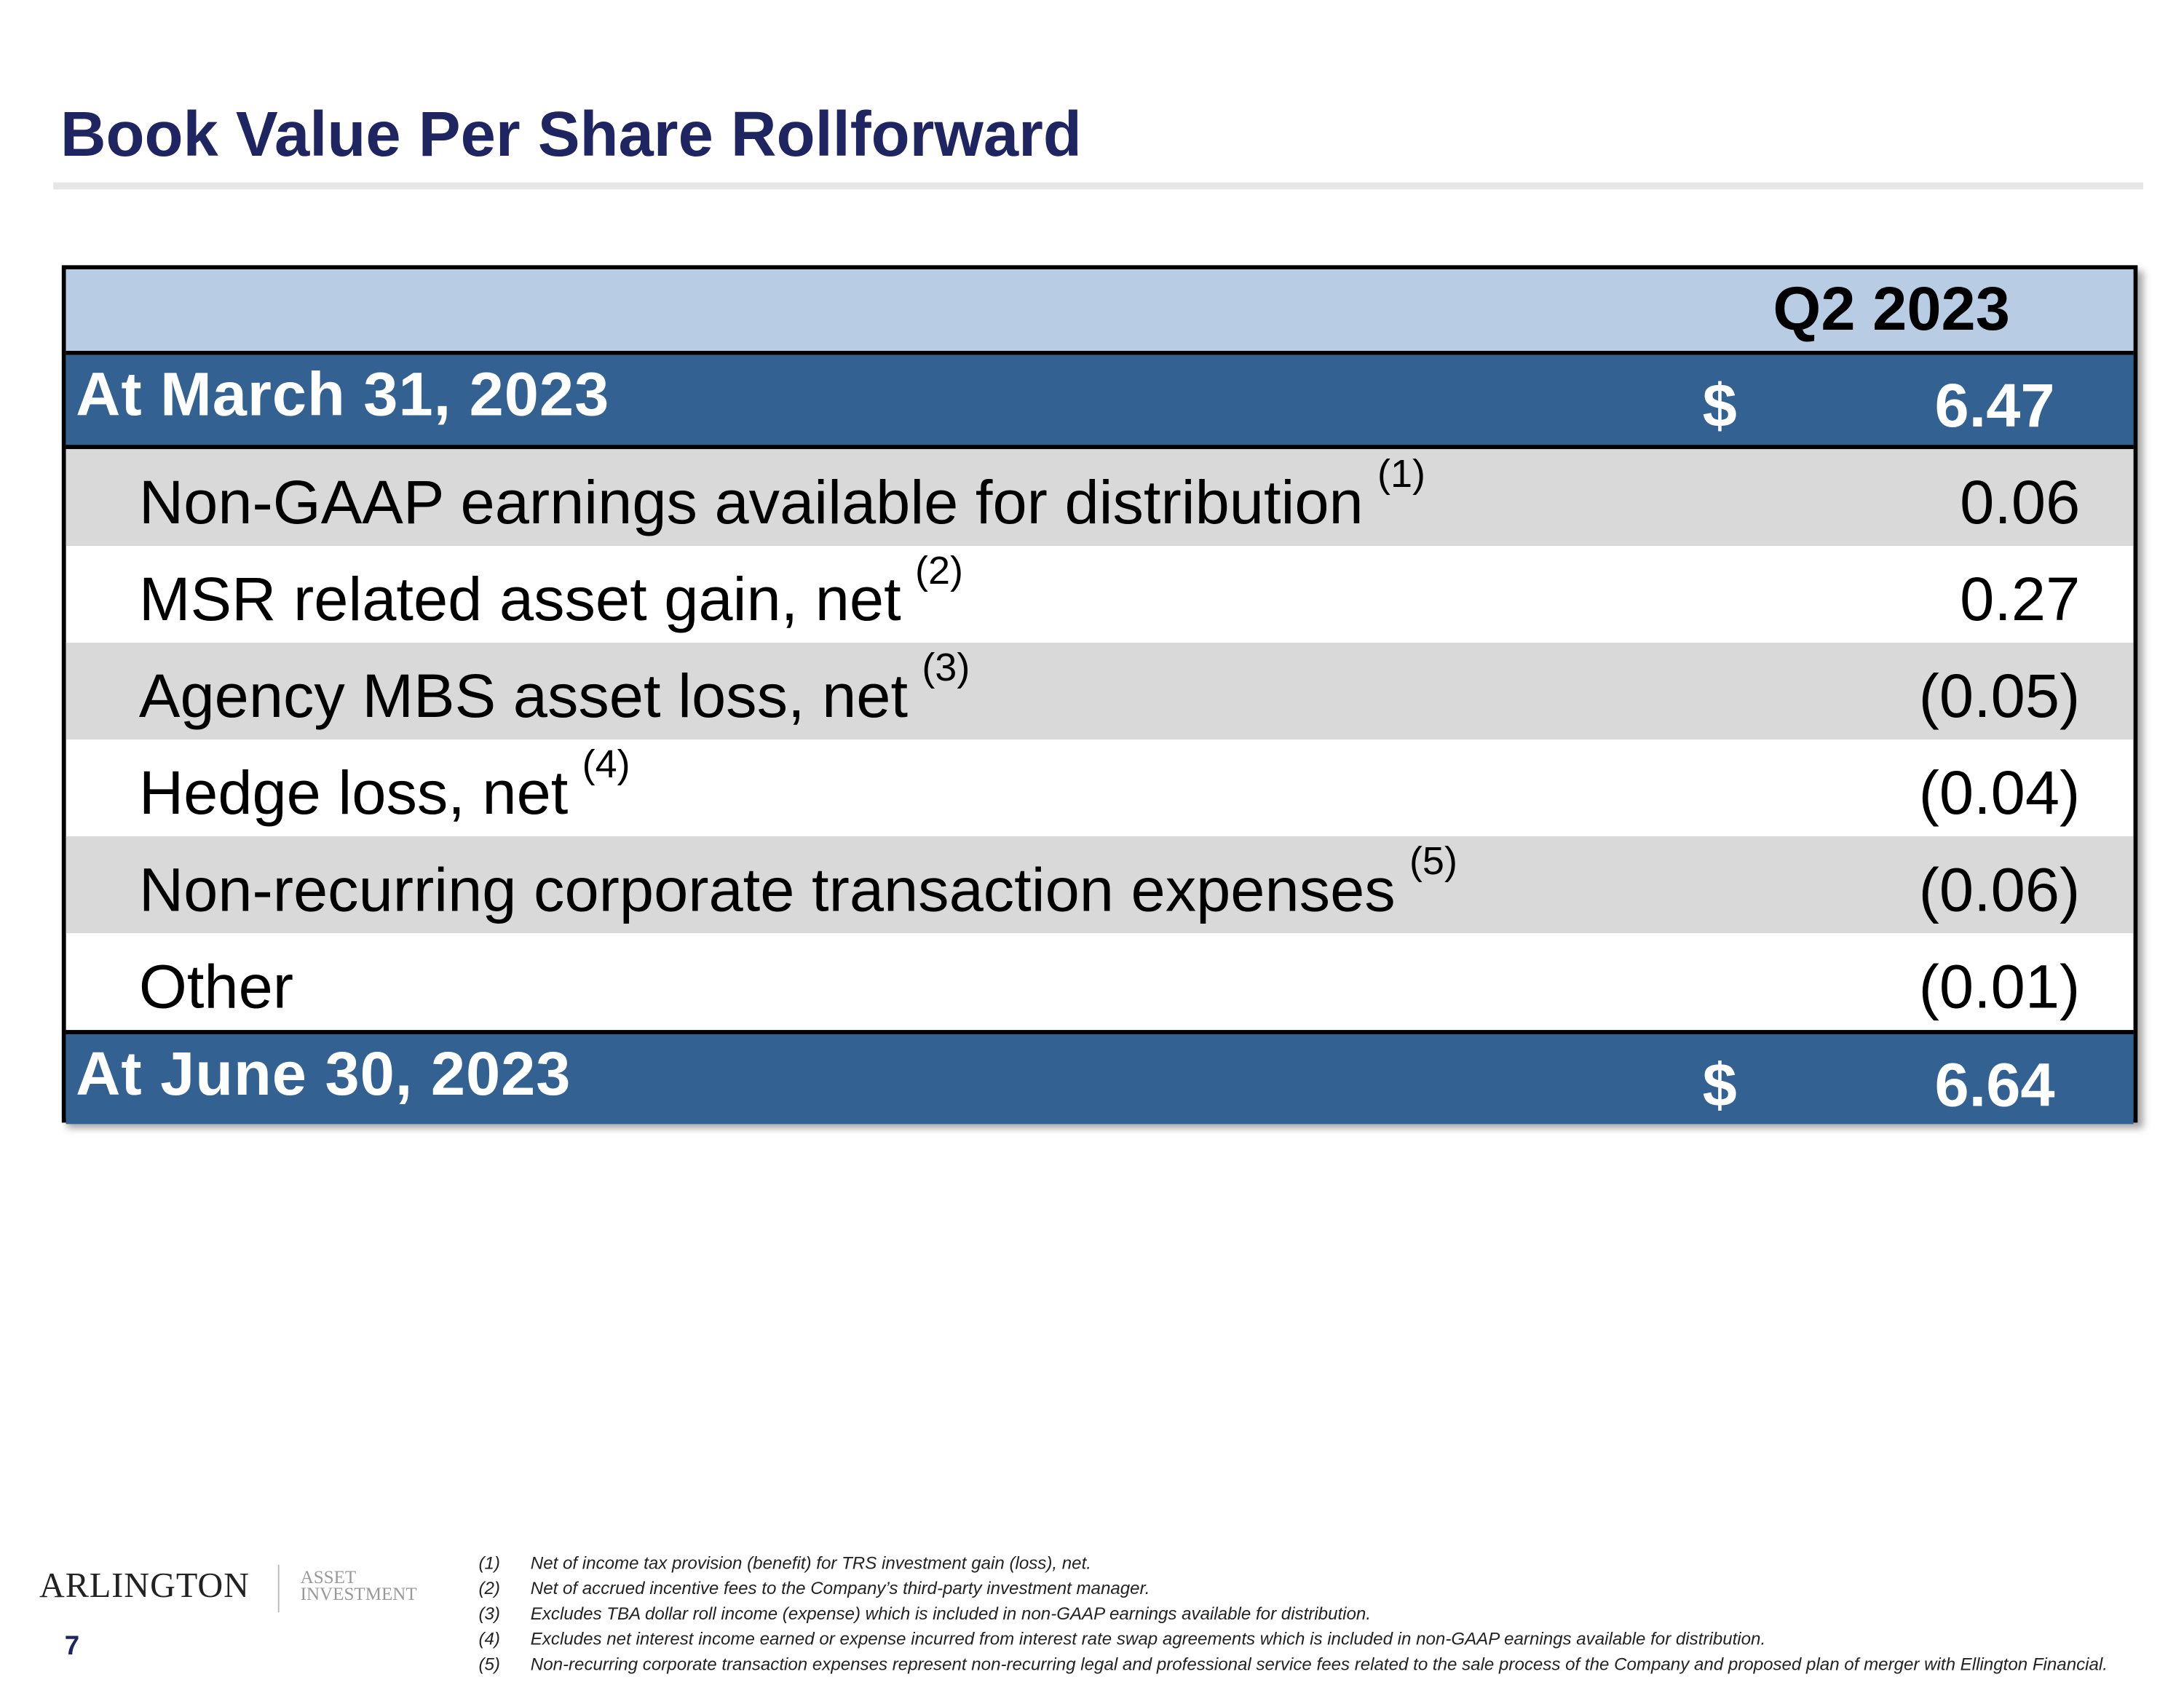 This screenshot has width=2184, height=1685. What do you see at coordinates (489, 1588) in the screenshot?
I see `footnote-marker: (2)` at bounding box center [489, 1588].